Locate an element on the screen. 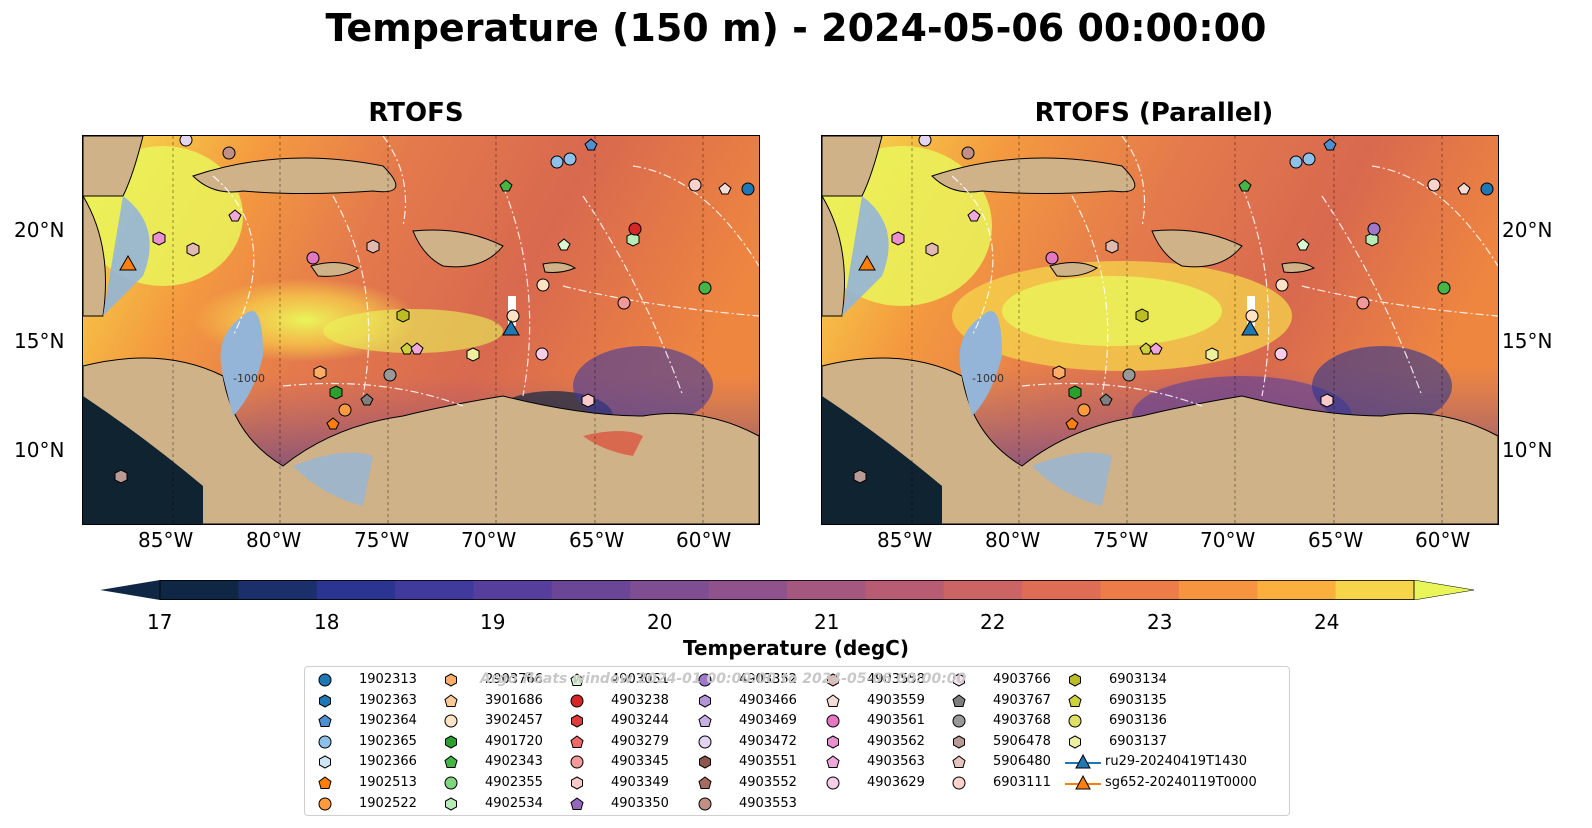  legend-item-label: 6903137 is located at coordinates (1138, 741).